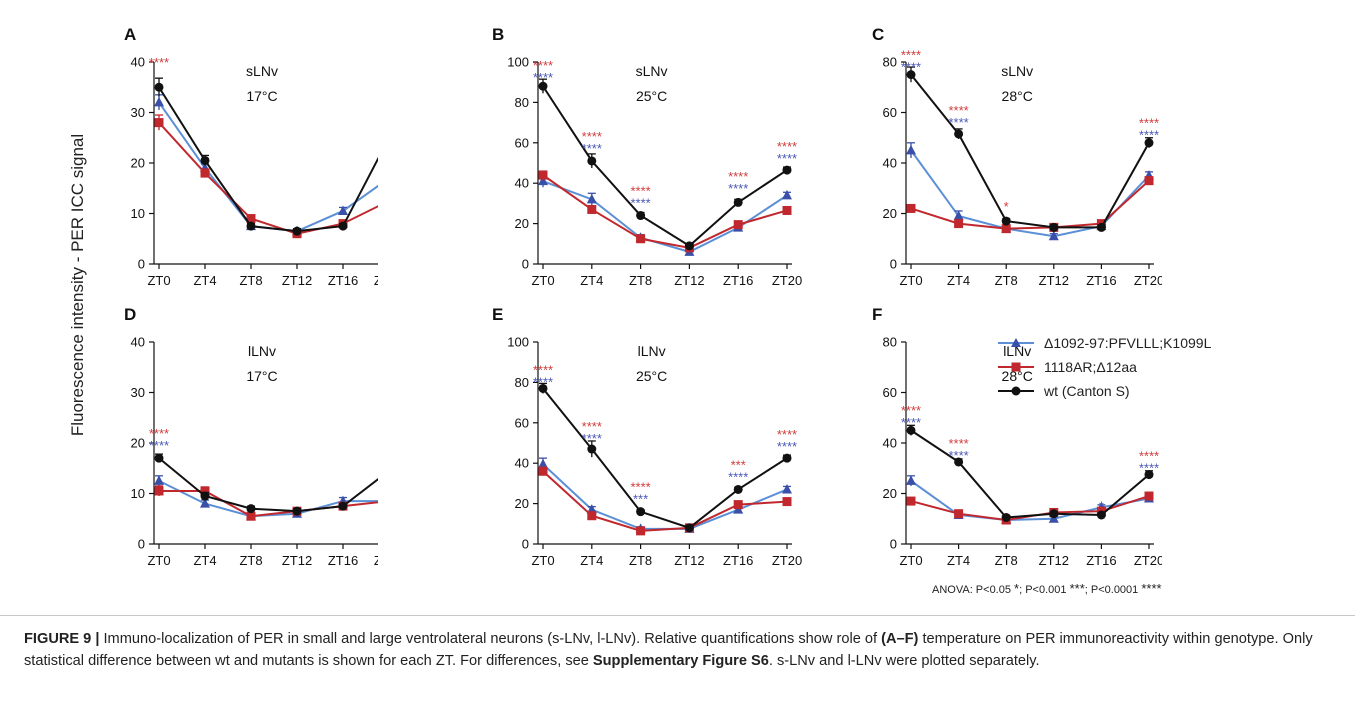 The width and height of the screenshot is (1355, 714). What do you see at coordinates (677, 615) in the screenshot?
I see `caption-divider` at bounding box center [677, 615].